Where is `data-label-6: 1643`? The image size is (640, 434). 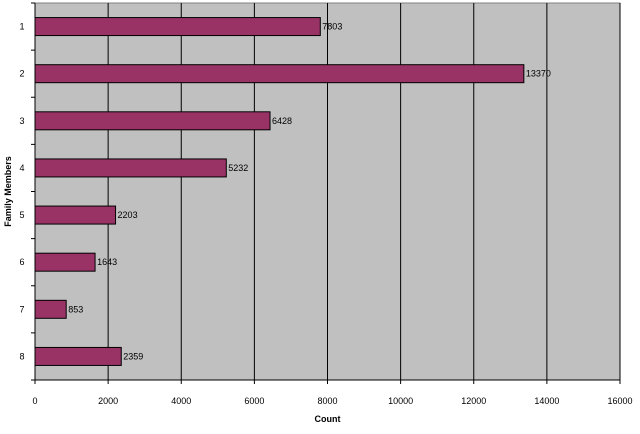
data-label-6: 1643 is located at coordinates (107, 262).